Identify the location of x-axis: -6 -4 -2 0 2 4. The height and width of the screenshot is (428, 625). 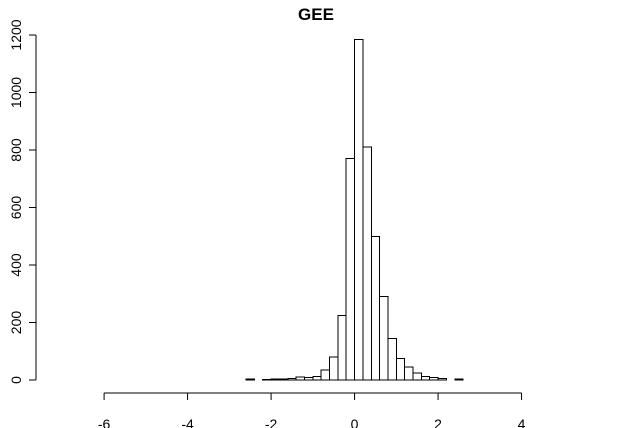
(312, 410).